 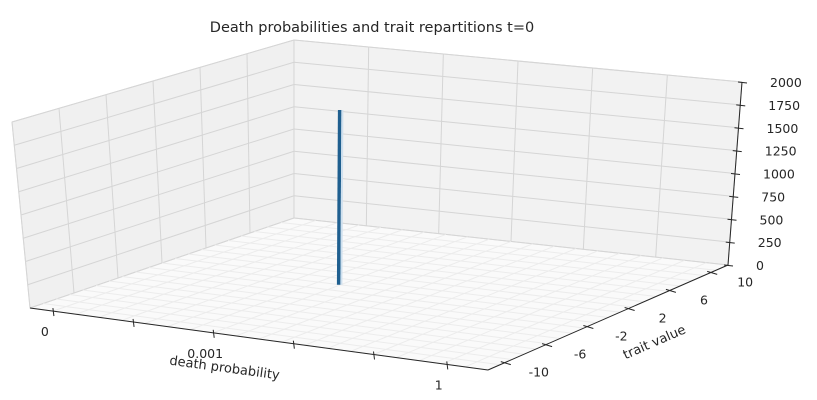 What do you see at coordinates (773, 196) in the screenshot?
I see `z-tick-label: 750` at bounding box center [773, 196].